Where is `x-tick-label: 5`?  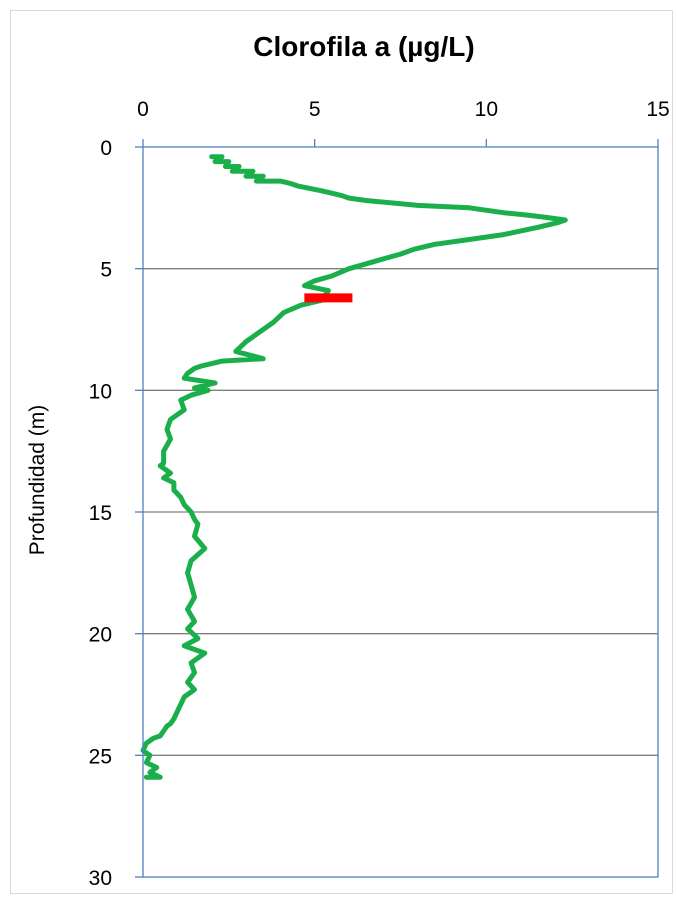
x-tick-label: 5 is located at coordinates (315, 109).